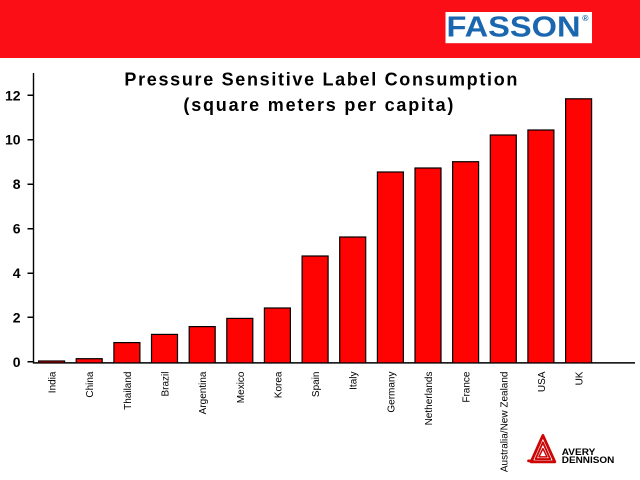 This screenshot has width=640, height=480. I want to click on svg-text: (square meters per capita), so click(318, 105).